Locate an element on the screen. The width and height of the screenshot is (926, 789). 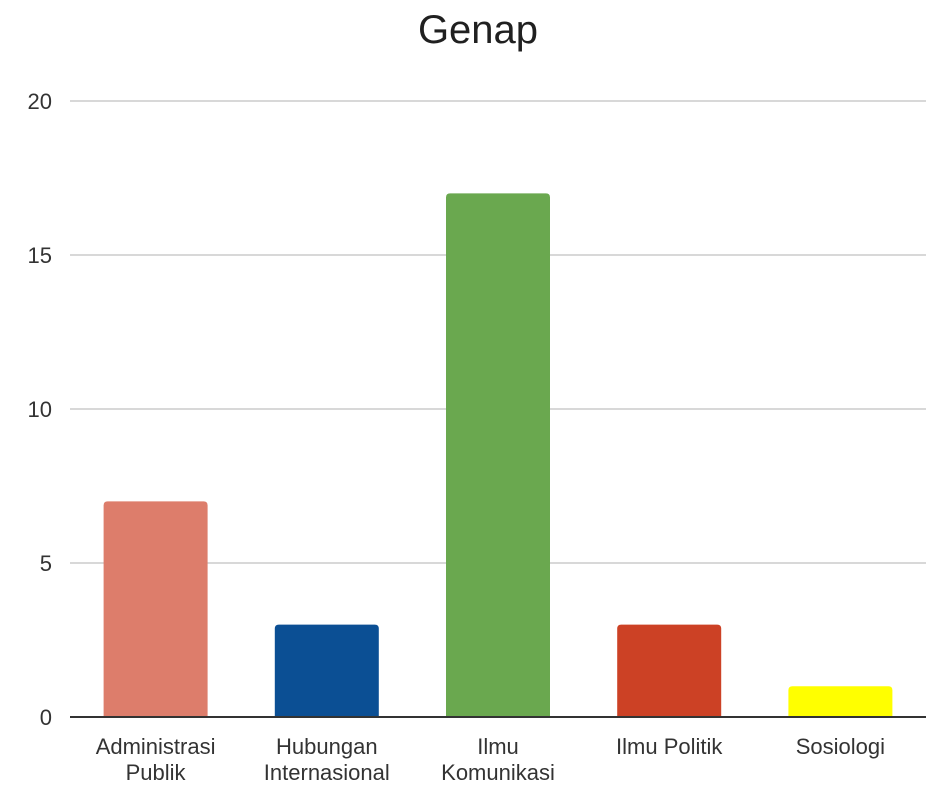
y-tick-label: 5 is located at coordinates (46, 563).